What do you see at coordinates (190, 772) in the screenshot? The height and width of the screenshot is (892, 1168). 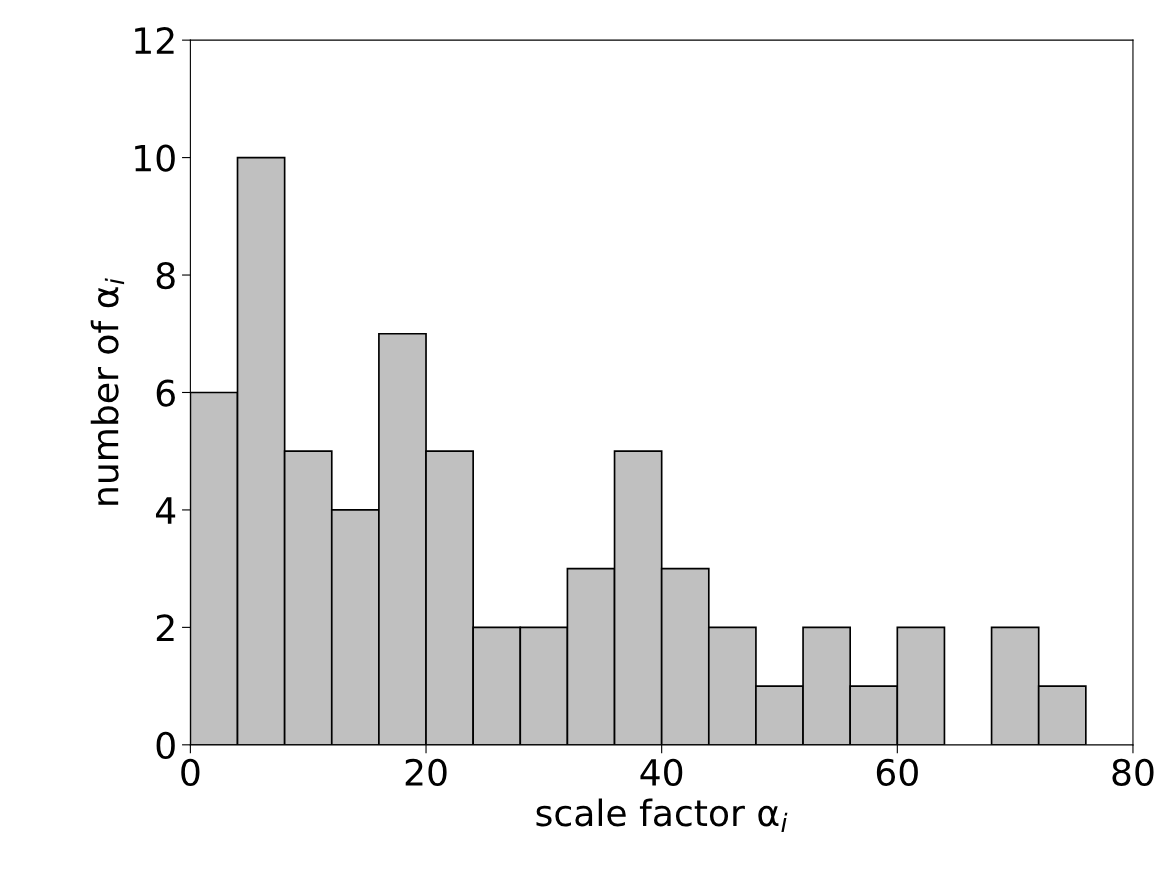 I see `x-tick-label: 0` at bounding box center [190, 772].